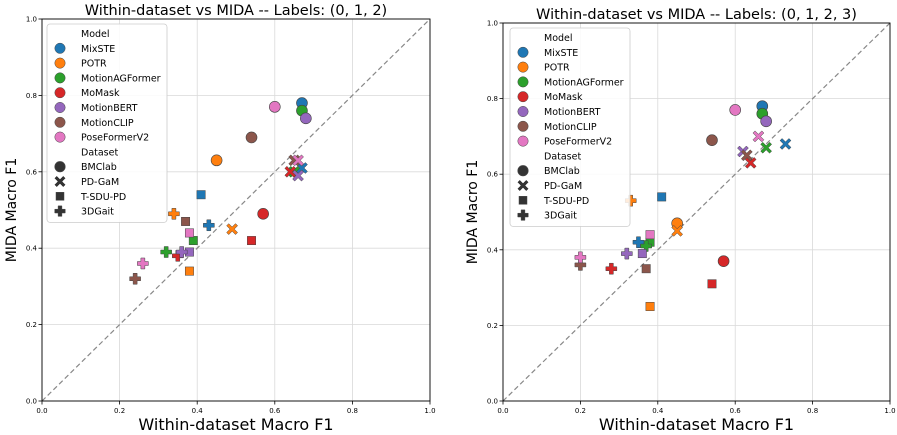 This screenshot has width=897, height=435. Describe the element at coordinates (115, 138) in the screenshot. I see `legend-model-label: PoseFormerV2` at that location.